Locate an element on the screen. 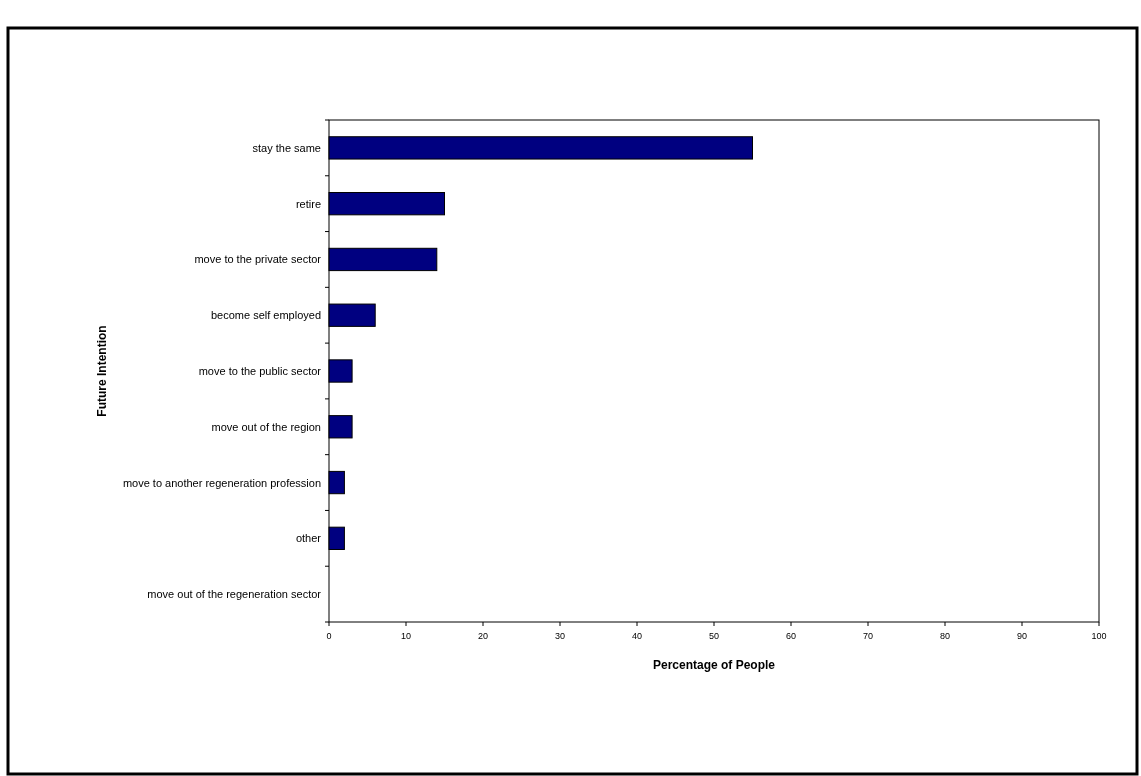  x-tick-label: 50 is located at coordinates (714, 636).